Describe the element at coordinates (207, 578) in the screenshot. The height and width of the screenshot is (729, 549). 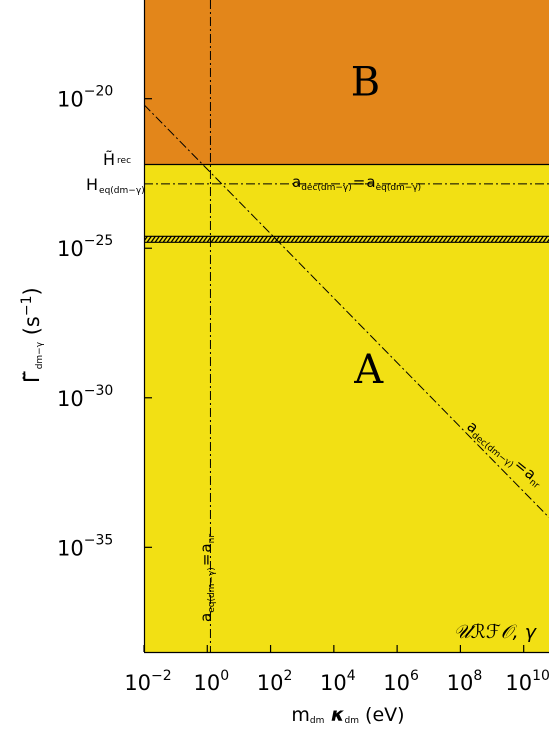
I see `a-eq-equals-a-nr-annotation: aeq(dm−γ)=anr` at that location.